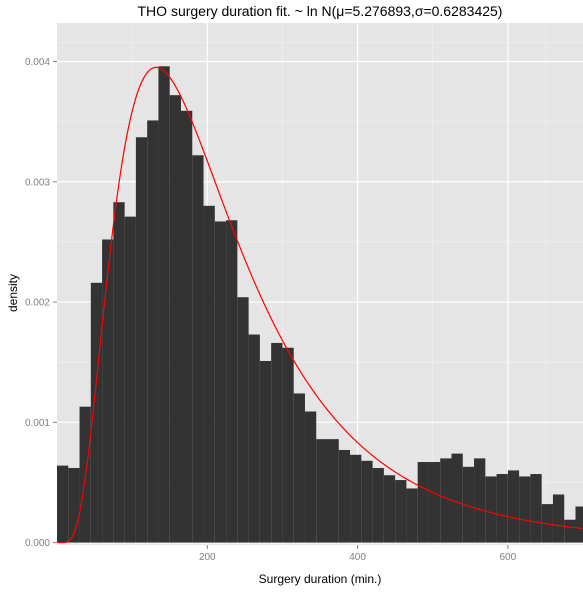  Describe the element at coordinates (37, 543) in the screenshot. I see `y-tick-label: 0.000` at that location.